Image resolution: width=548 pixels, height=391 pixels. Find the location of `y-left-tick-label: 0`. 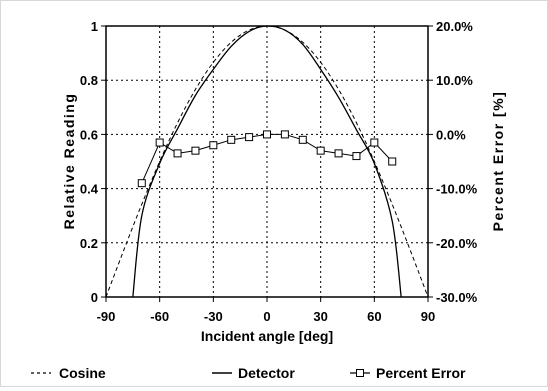

y-left-tick-label: 0 is located at coordinates (94, 297).